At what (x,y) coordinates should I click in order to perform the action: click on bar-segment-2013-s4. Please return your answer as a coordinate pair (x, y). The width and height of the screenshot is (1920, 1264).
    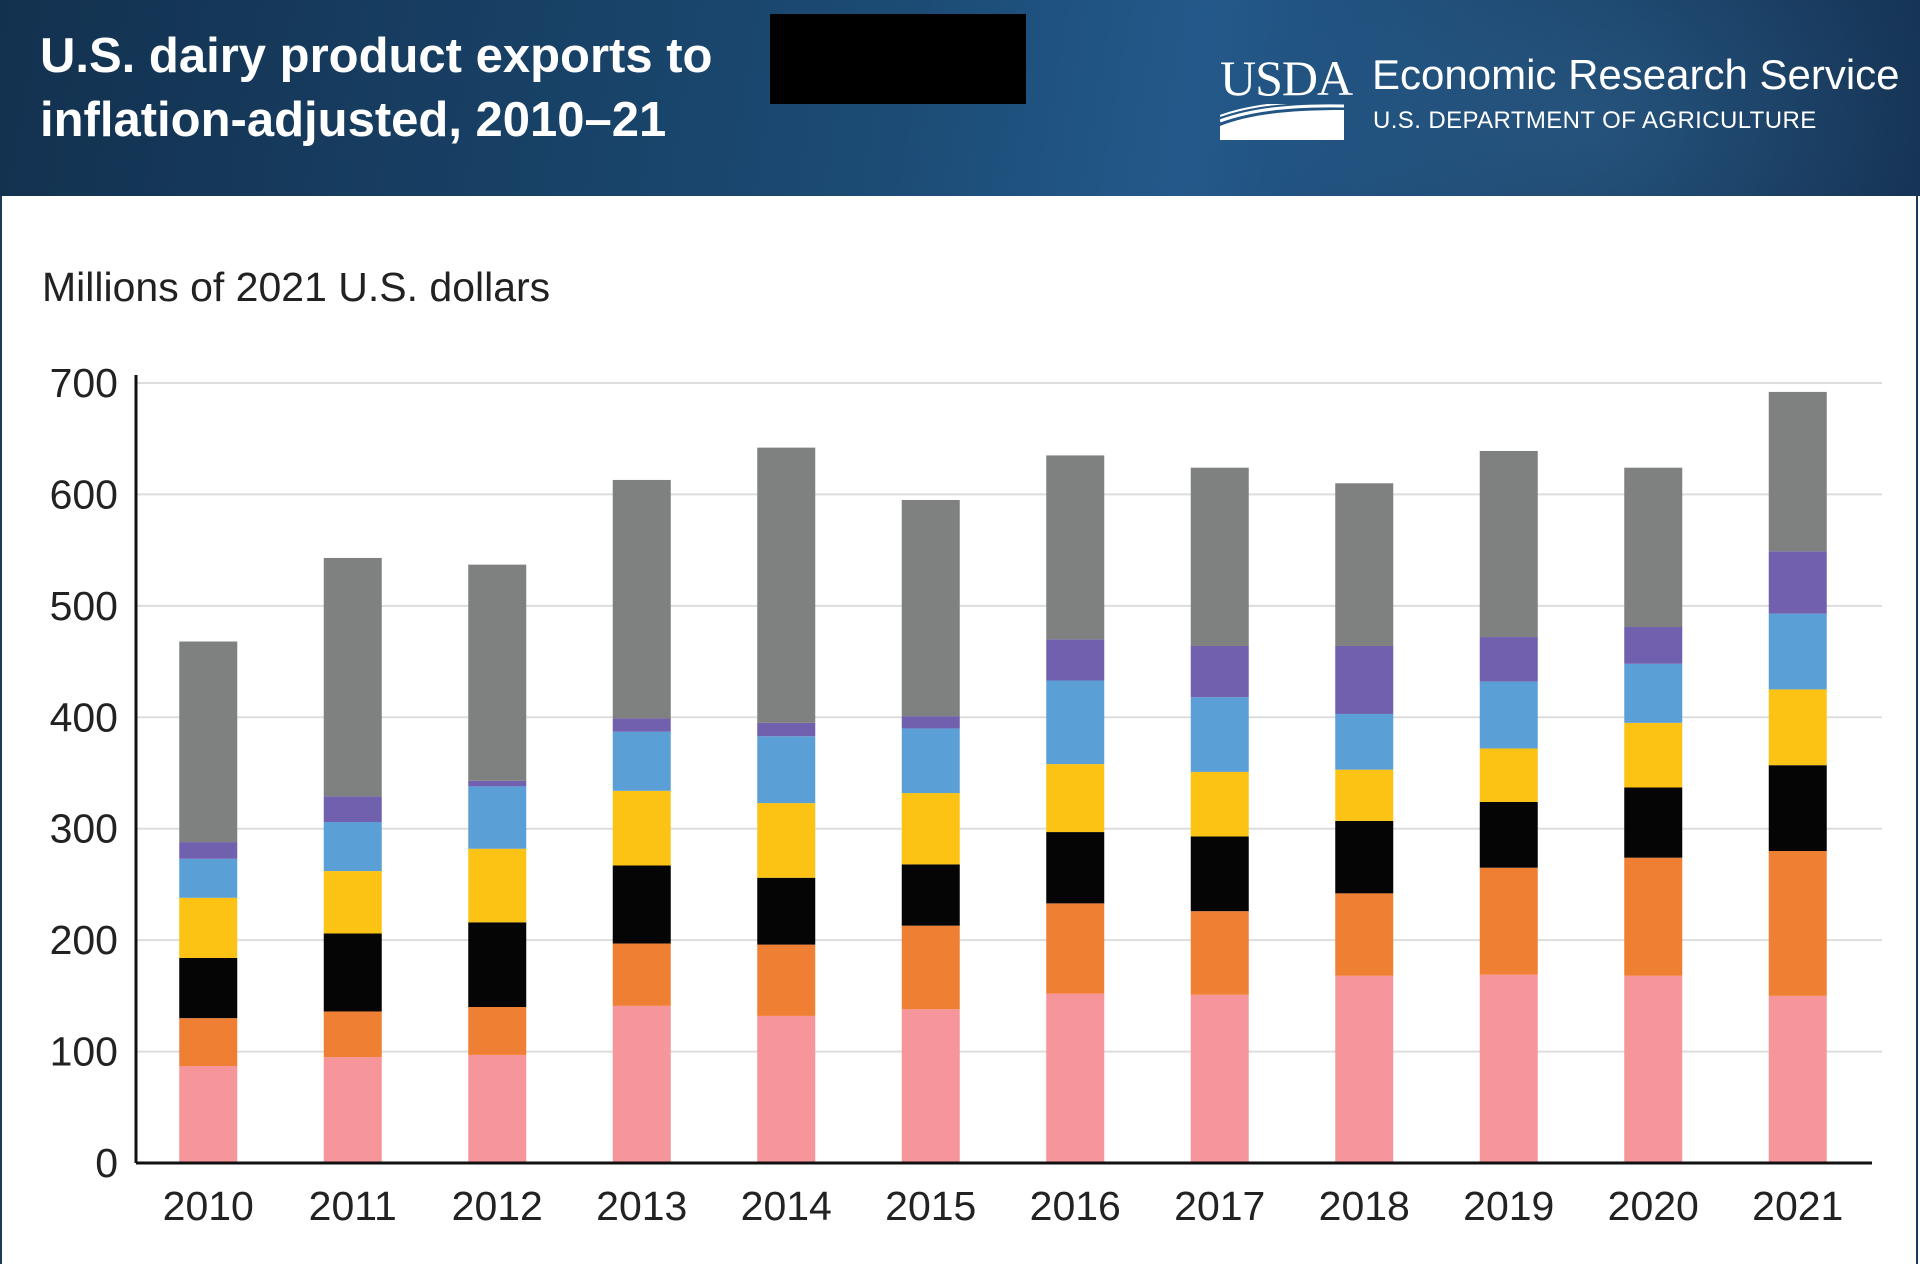
    Looking at the image, I should click on (641, 828).